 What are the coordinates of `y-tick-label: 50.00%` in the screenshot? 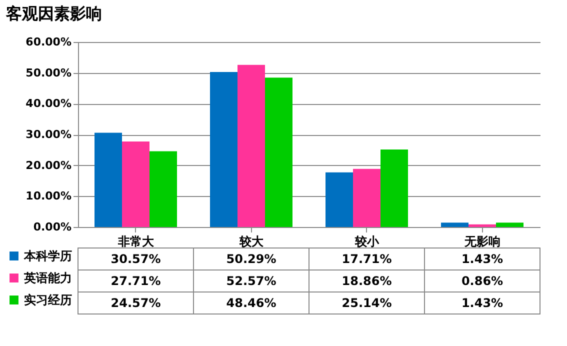 It's located at (49, 73).